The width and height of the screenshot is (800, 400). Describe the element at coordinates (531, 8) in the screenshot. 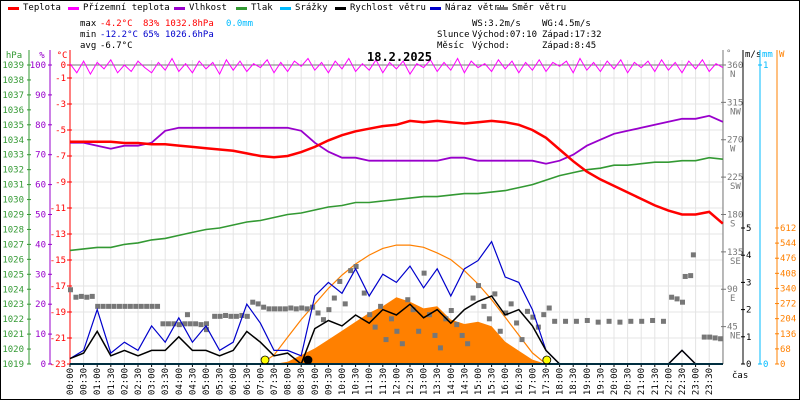

I see `legend-item-wind-direction: Směr větru` at that location.